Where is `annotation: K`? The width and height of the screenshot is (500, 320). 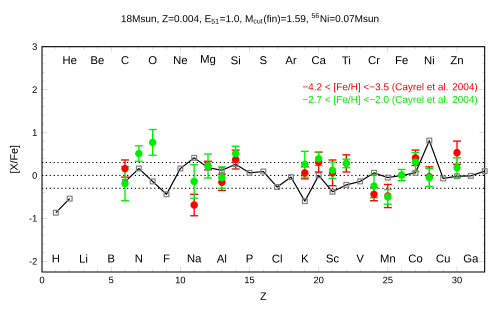
annotation: K is located at coordinates (305, 258).